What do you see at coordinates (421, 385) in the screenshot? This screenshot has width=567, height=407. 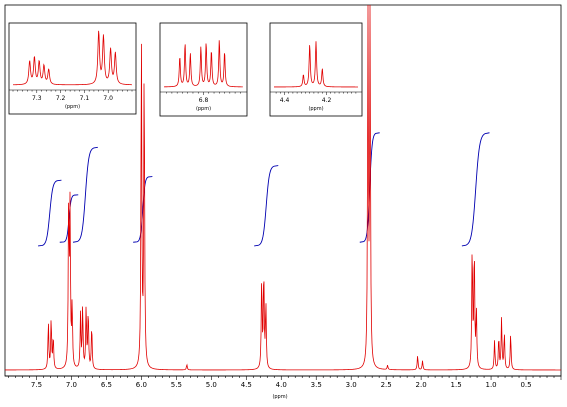 I see `x-tick-label: 2.0` at bounding box center [421, 385].